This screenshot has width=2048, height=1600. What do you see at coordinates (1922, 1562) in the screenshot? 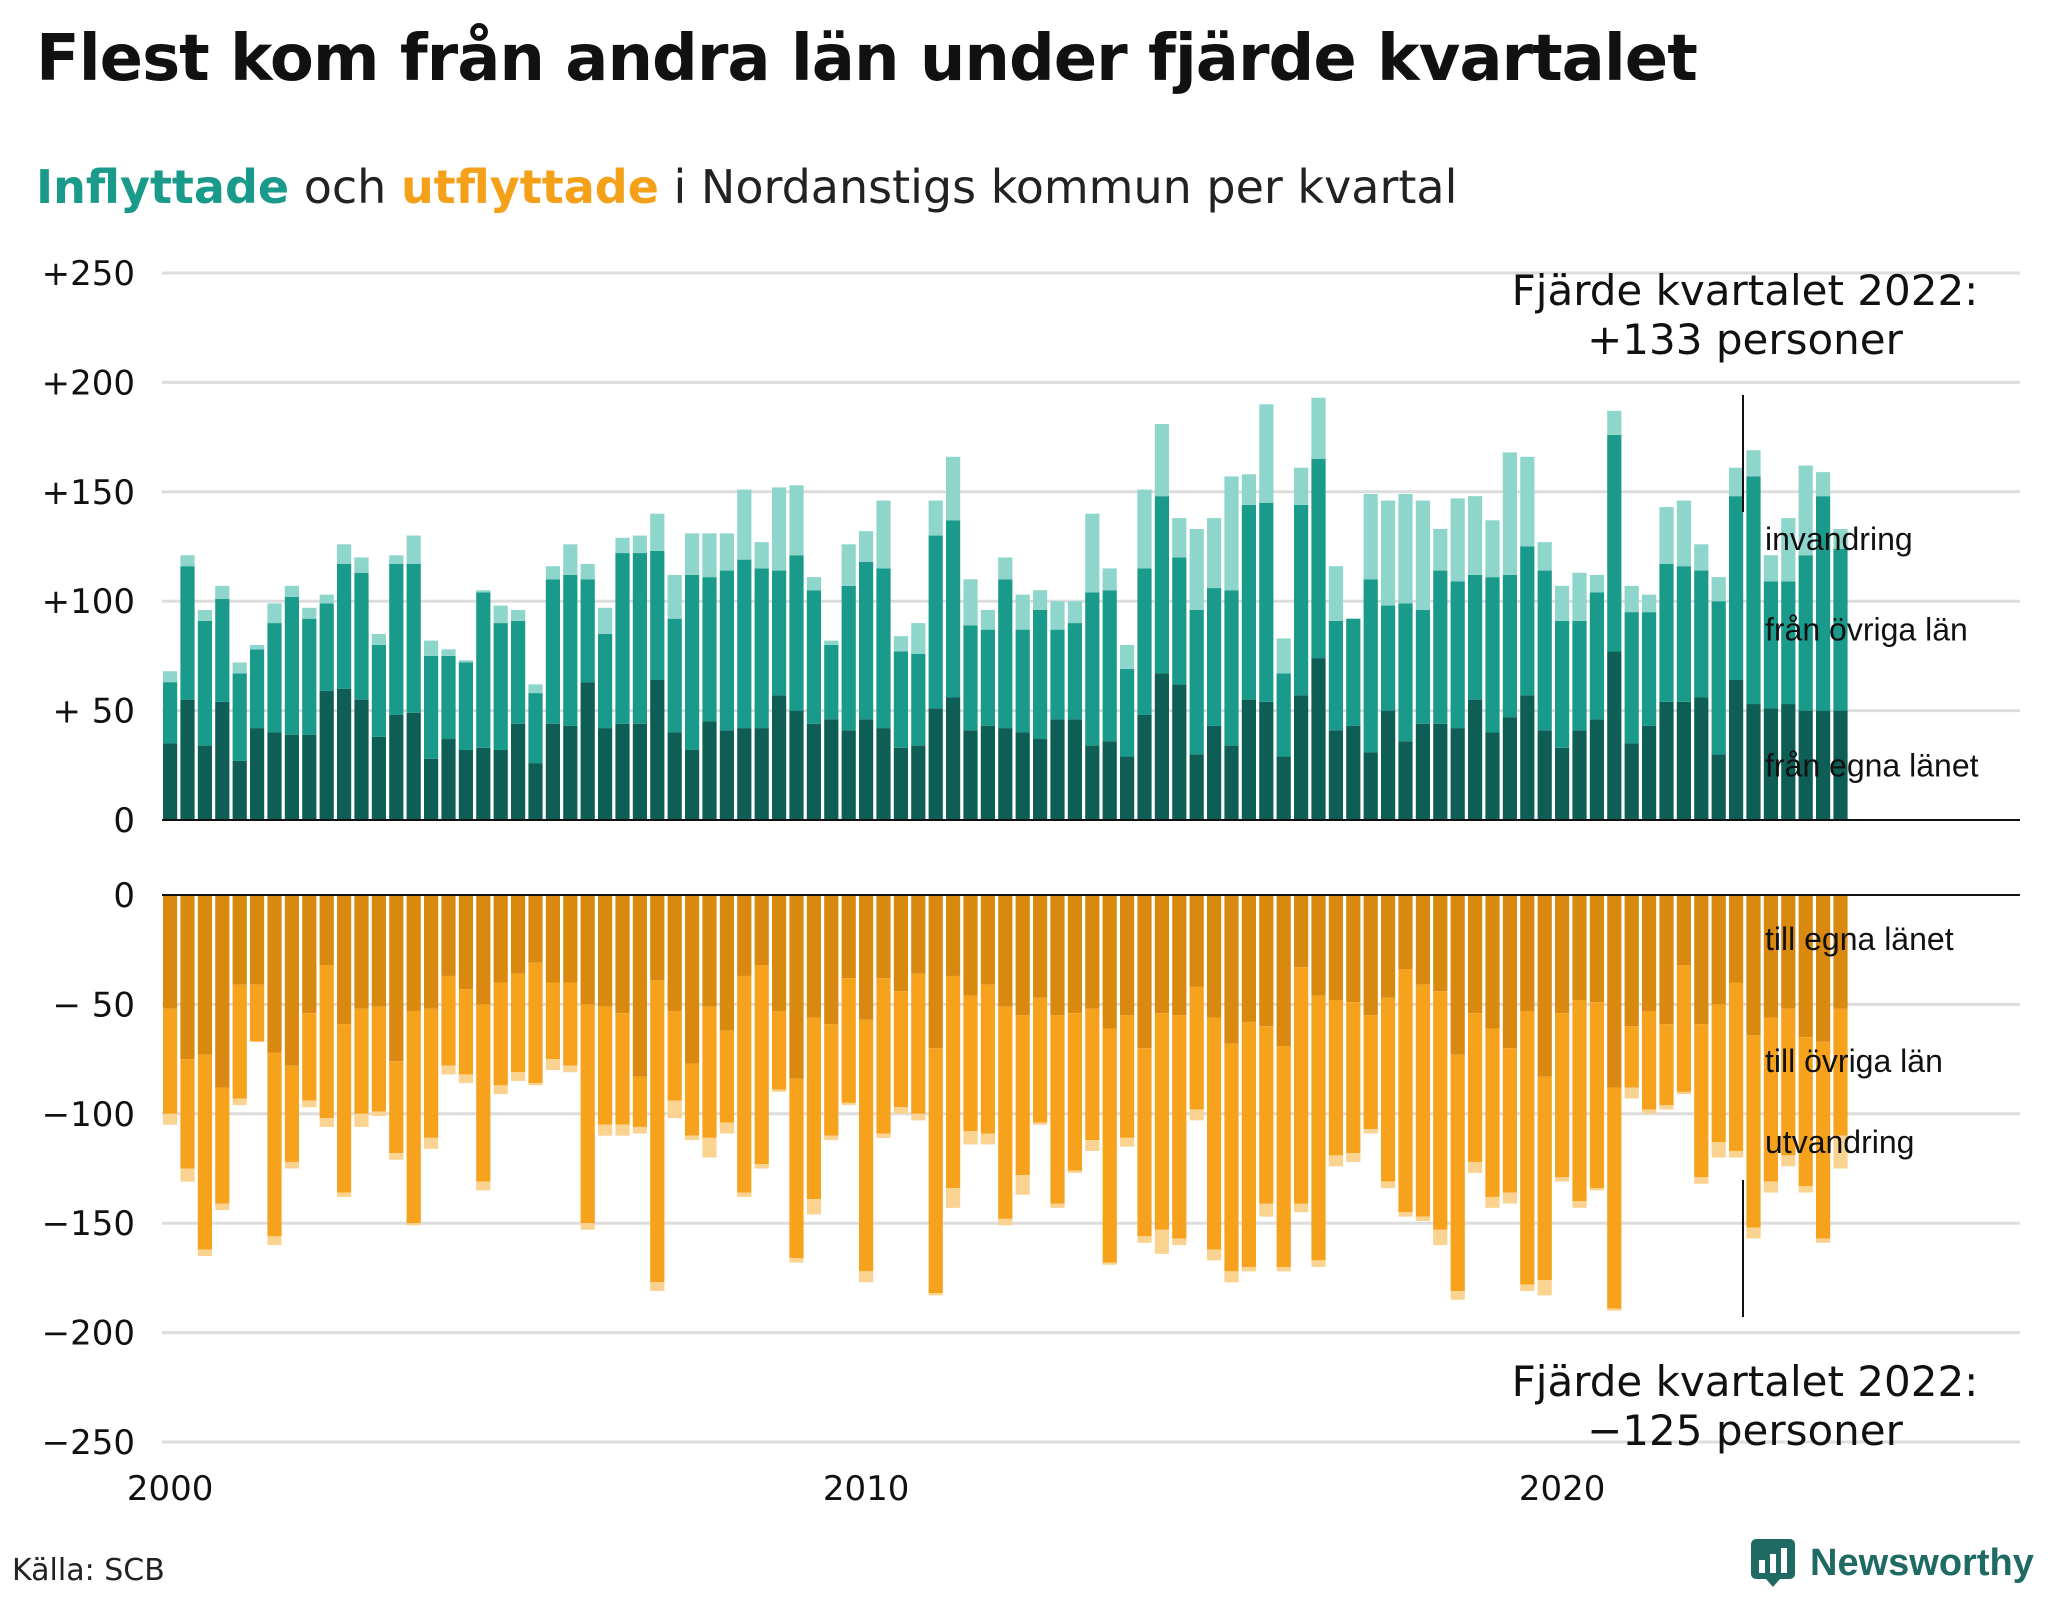
I see `brand-name: Newsworthy` at bounding box center [1922, 1562].